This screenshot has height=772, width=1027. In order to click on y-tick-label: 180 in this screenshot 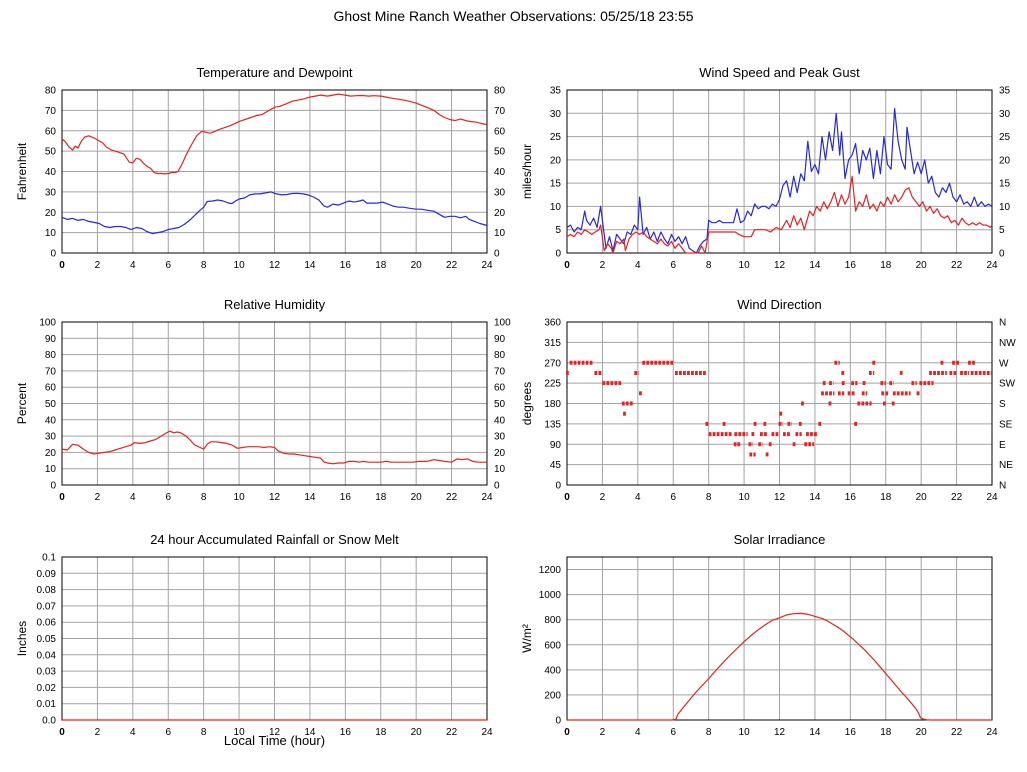, I will do `click(552, 404)`.